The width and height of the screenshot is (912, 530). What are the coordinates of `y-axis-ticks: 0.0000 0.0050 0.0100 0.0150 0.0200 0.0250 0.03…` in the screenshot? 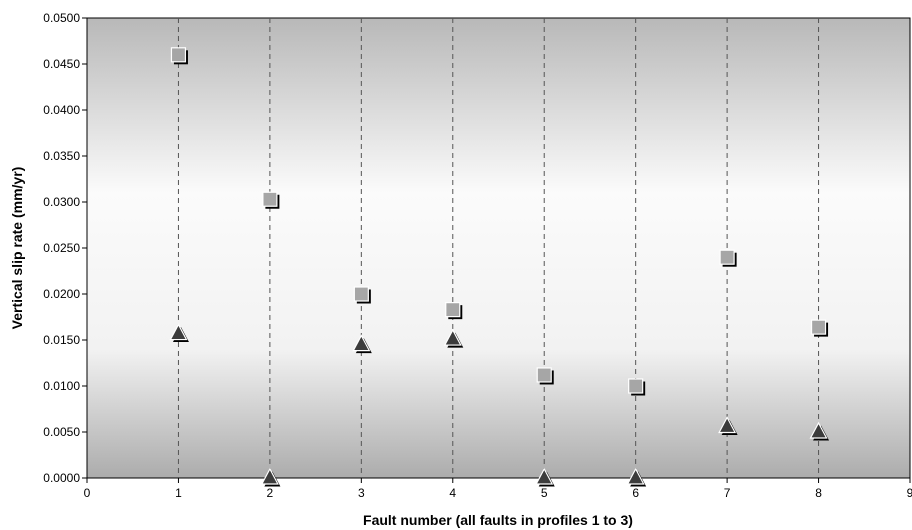 It's located at (65, 248).